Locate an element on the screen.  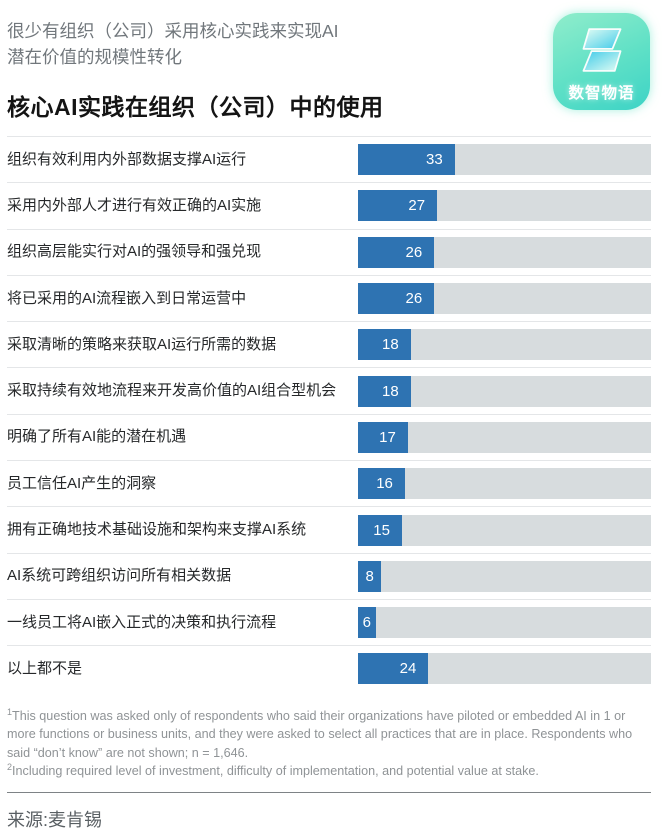
bar-fill: 17 is located at coordinates (383, 437).